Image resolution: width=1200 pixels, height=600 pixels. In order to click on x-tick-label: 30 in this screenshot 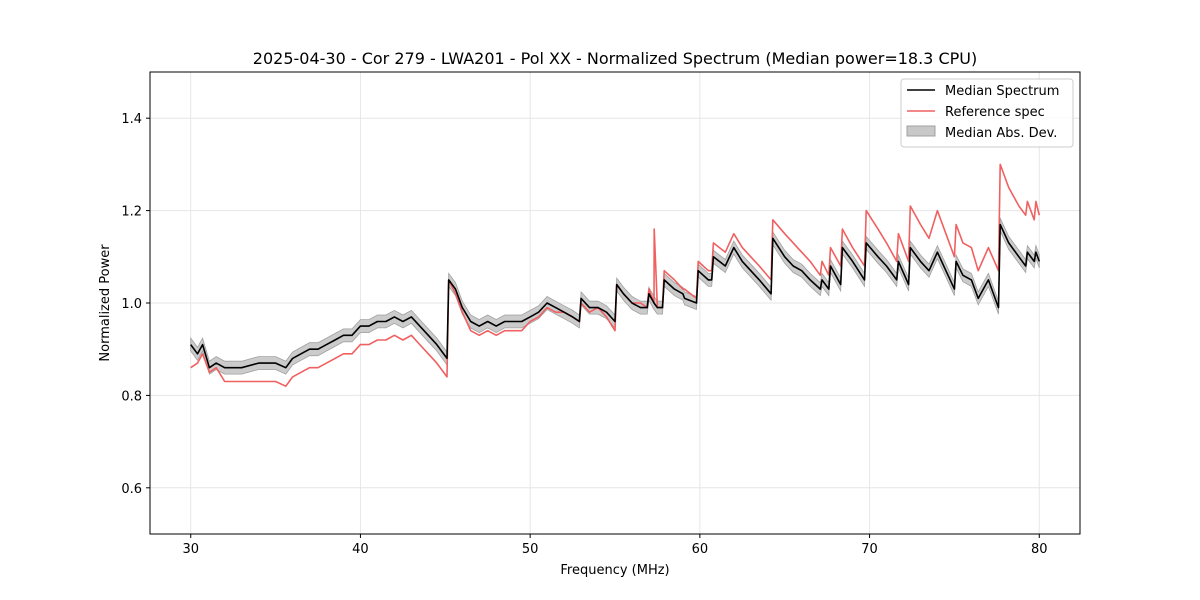, I will do `click(190, 549)`.